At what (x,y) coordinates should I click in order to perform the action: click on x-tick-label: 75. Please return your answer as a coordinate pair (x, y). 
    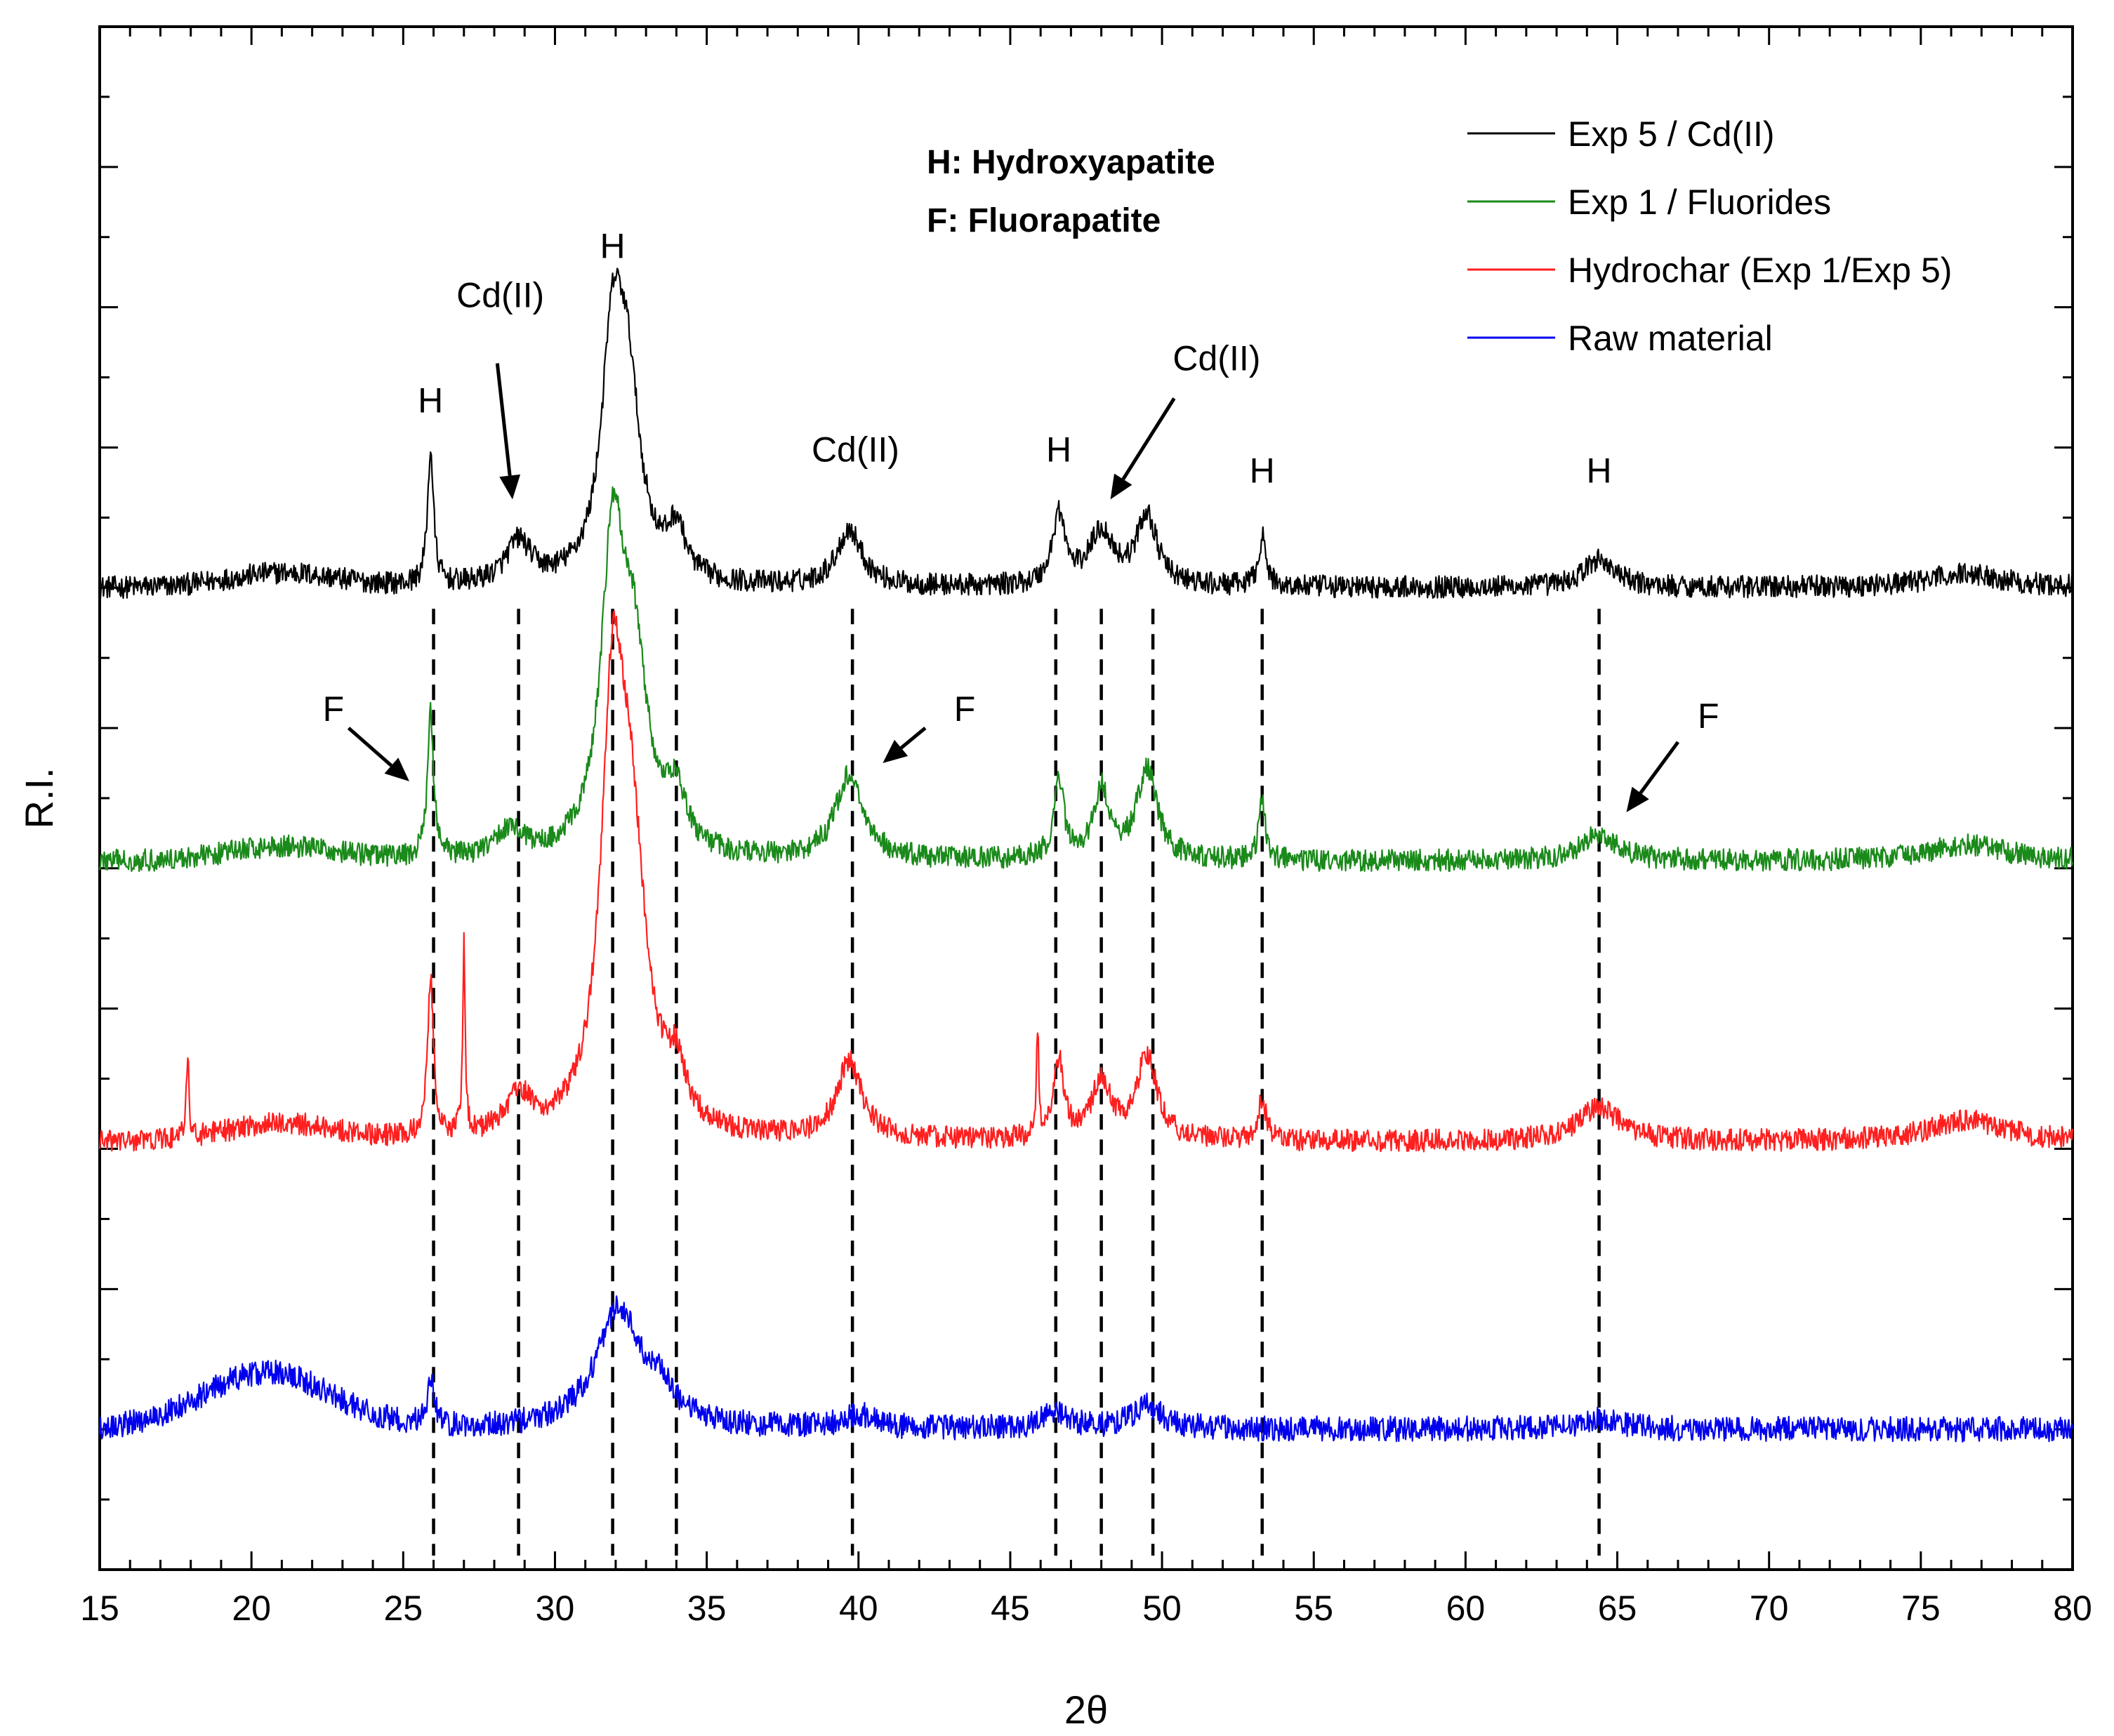
    Looking at the image, I should click on (1921, 1608).